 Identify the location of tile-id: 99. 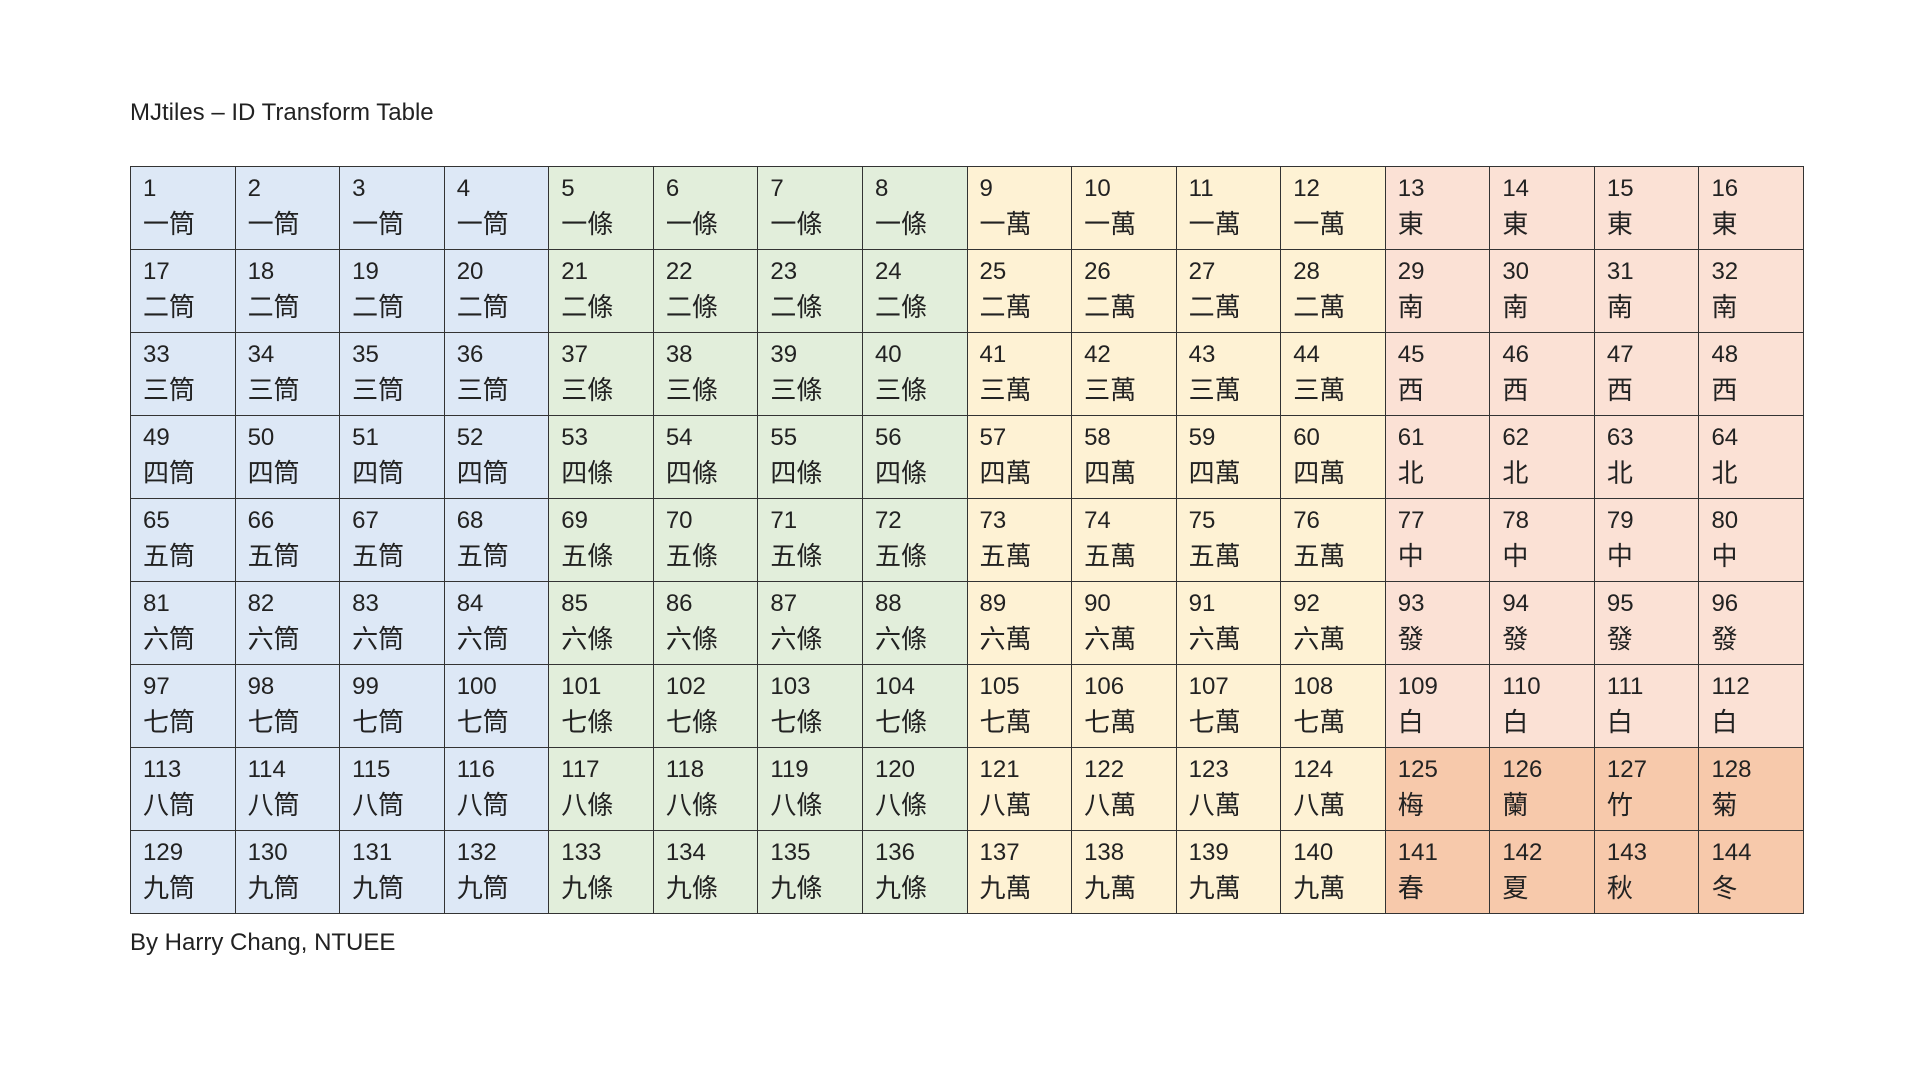
(365, 686).